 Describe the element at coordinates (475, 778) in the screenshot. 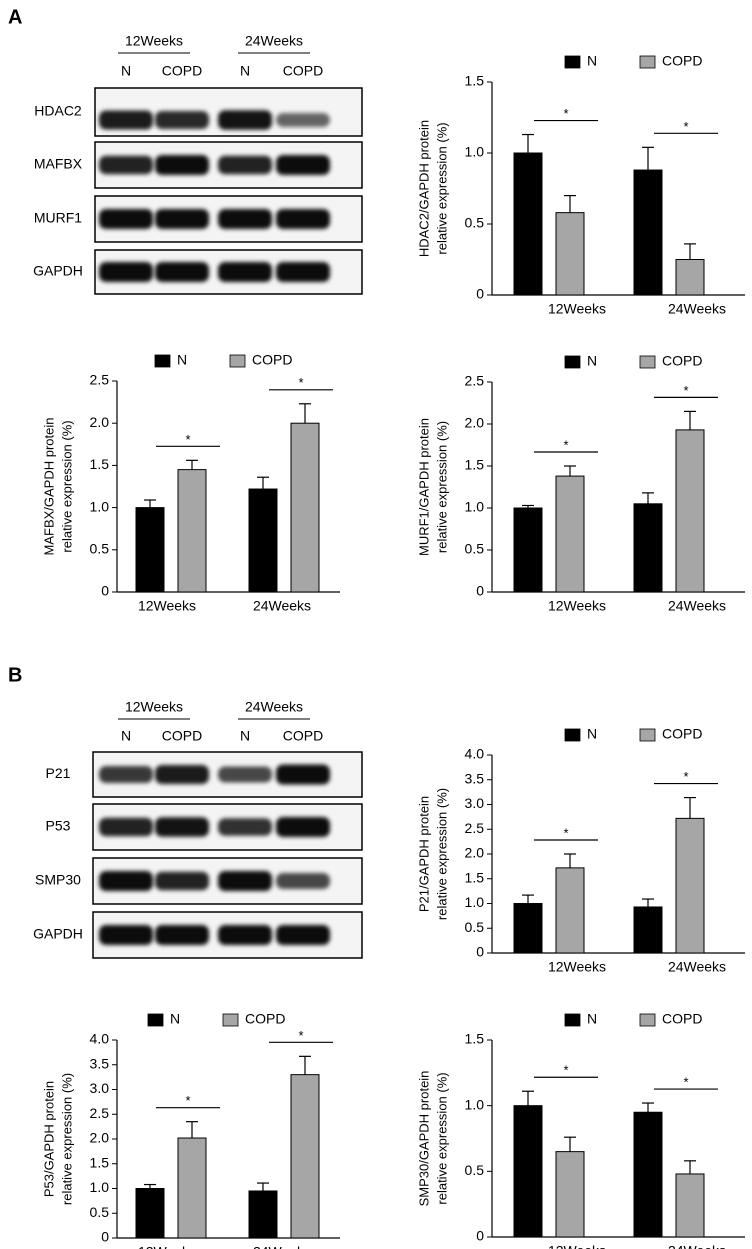

I see `y-tick-label: 3.5` at that location.